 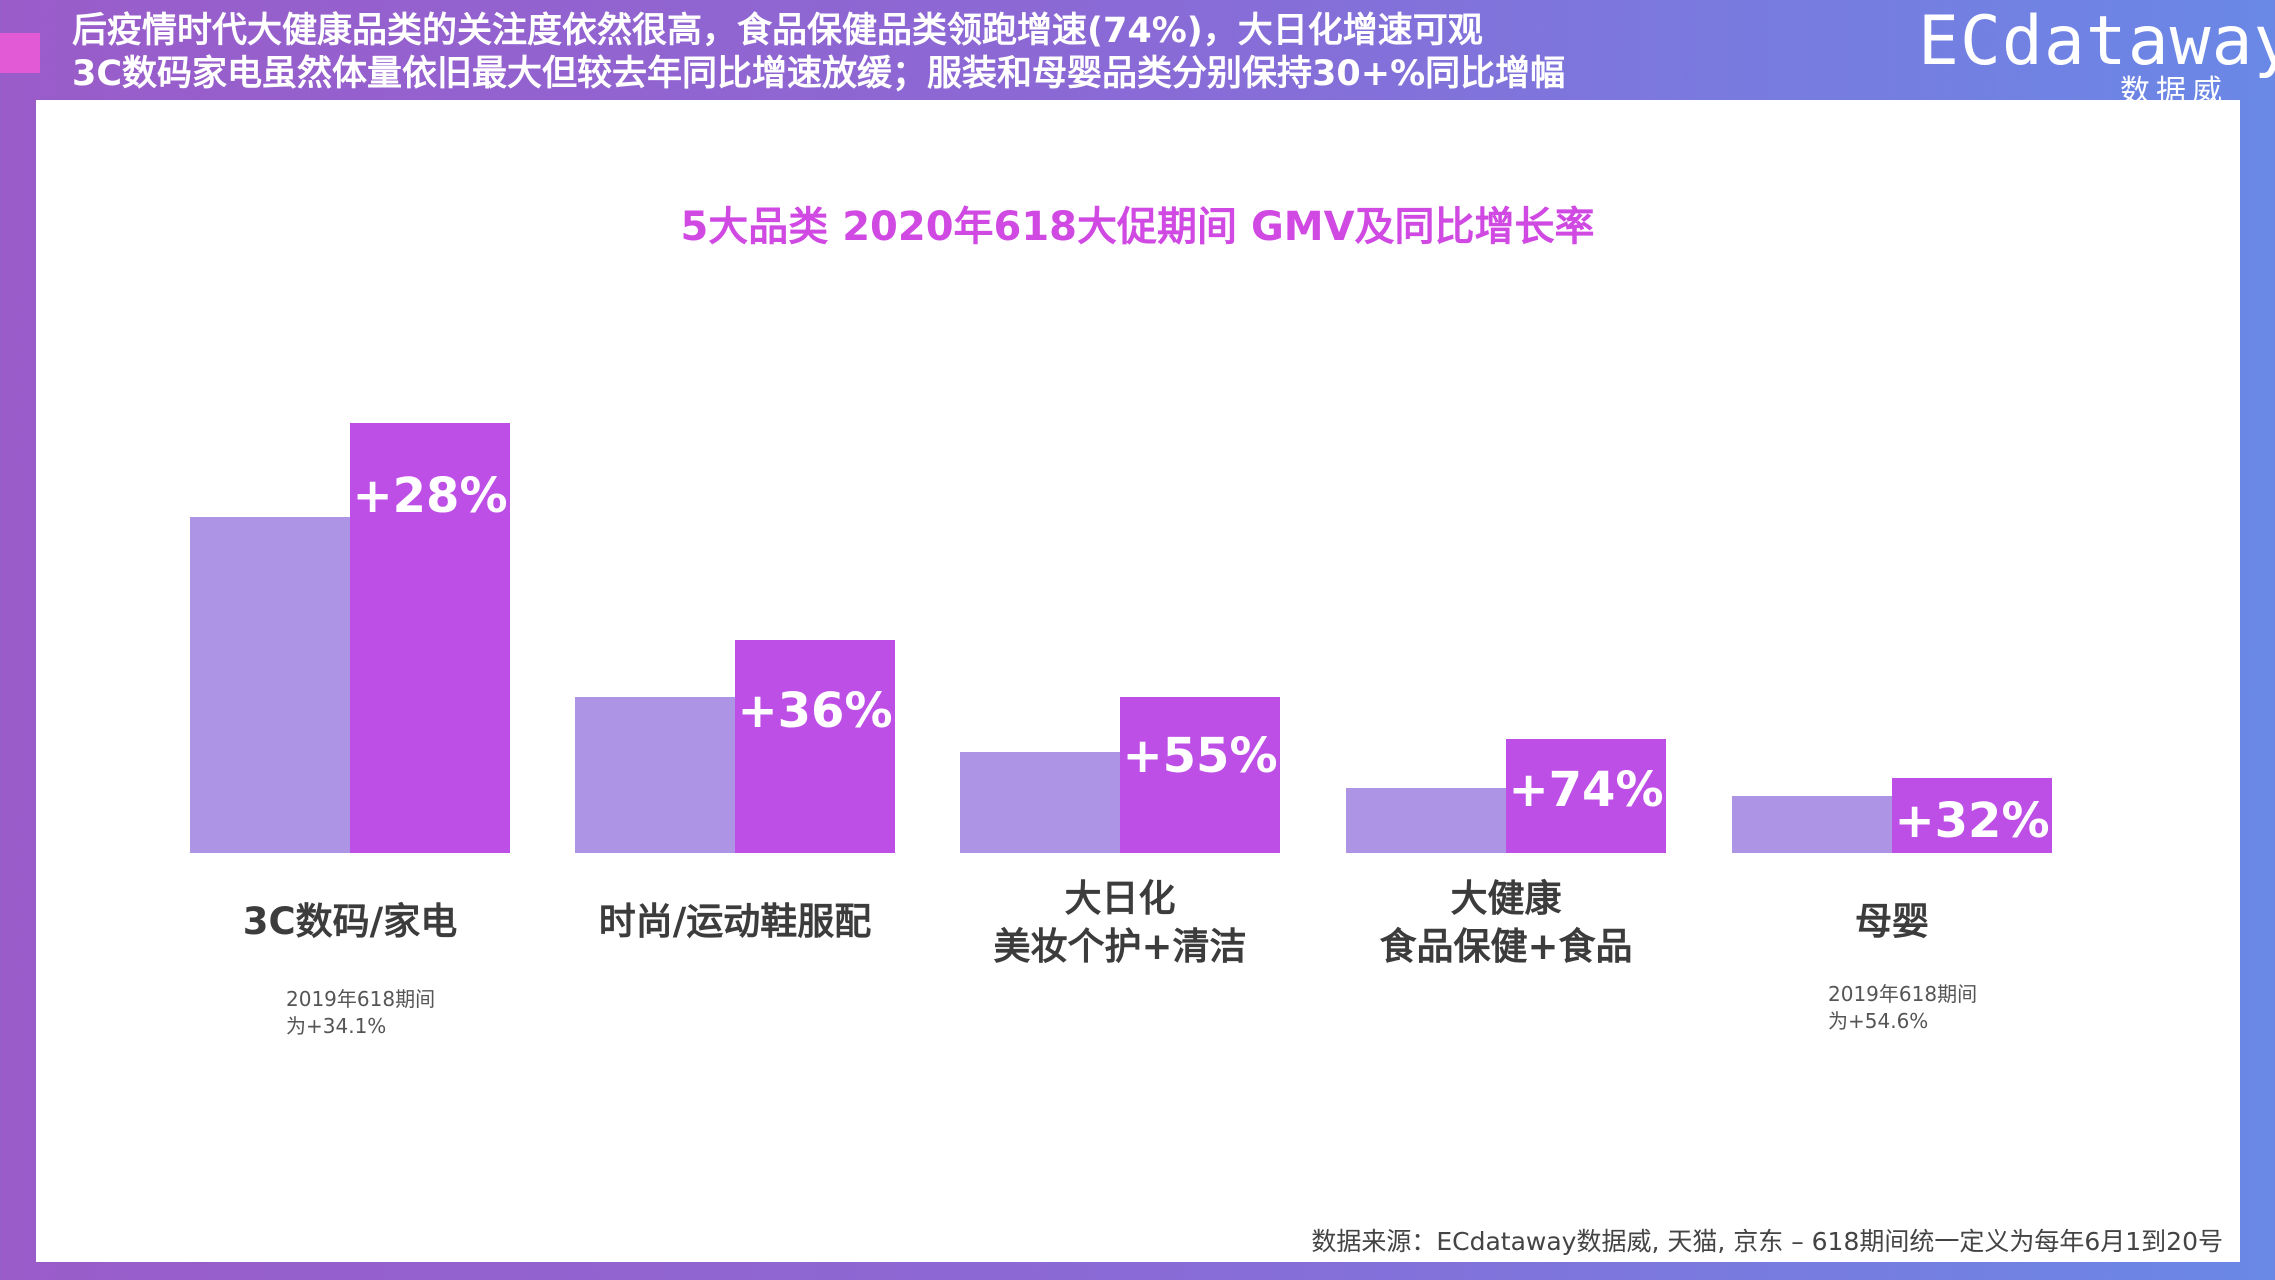 I want to click on ecdataway-logo: ECdataway 数据威, so click(x=2096, y=55).